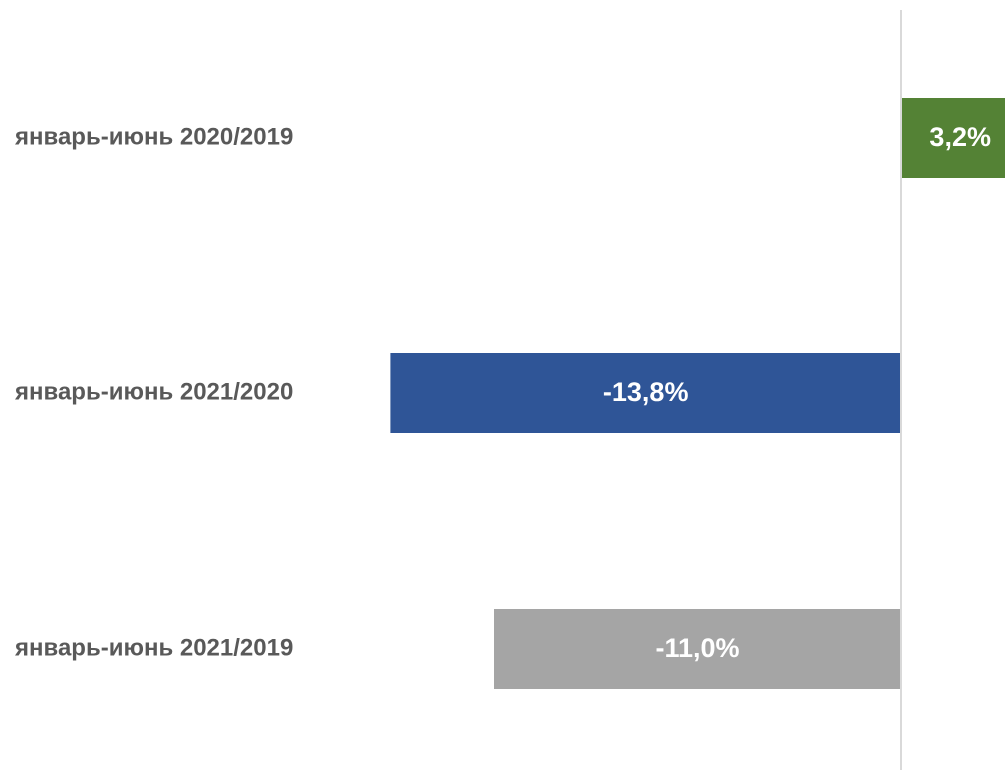  Describe the element at coordinates (153, 136) in the screenshot. I see `category-label: январь-июнь 2020/2019` at that location.